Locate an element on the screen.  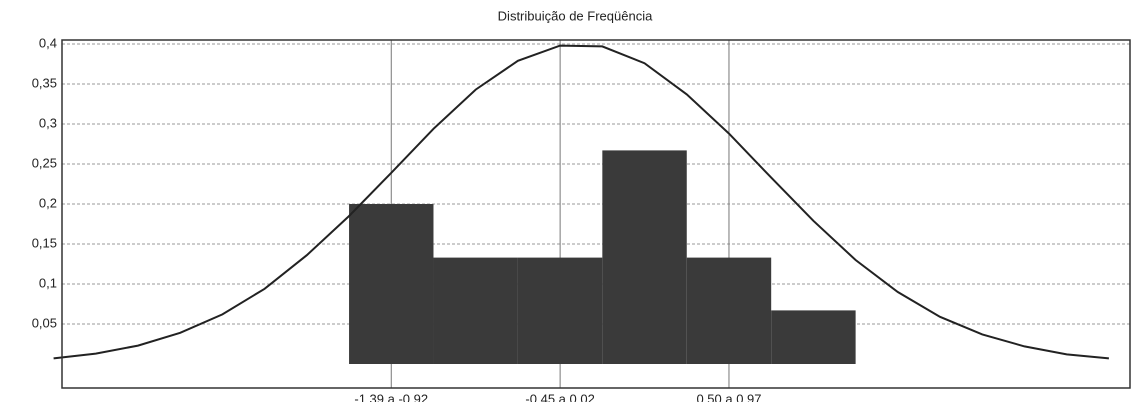
y-tick-label: 0,35 is located at coordinates (44, 82).